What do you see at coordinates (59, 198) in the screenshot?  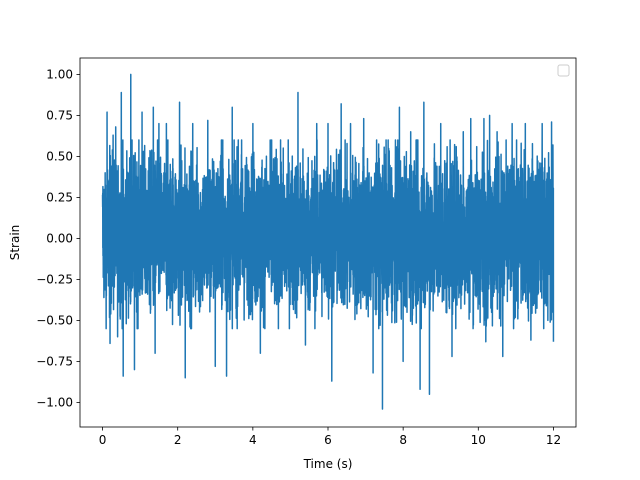 I see `y-tick-label: 0.25` at bounding box center [59, 198].